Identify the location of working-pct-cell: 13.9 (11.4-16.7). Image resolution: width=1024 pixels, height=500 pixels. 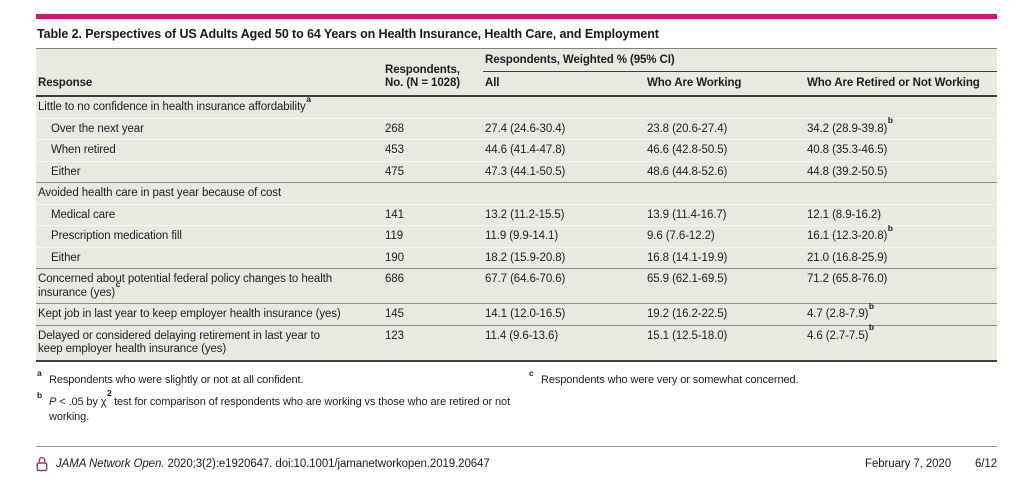
(687, 214).